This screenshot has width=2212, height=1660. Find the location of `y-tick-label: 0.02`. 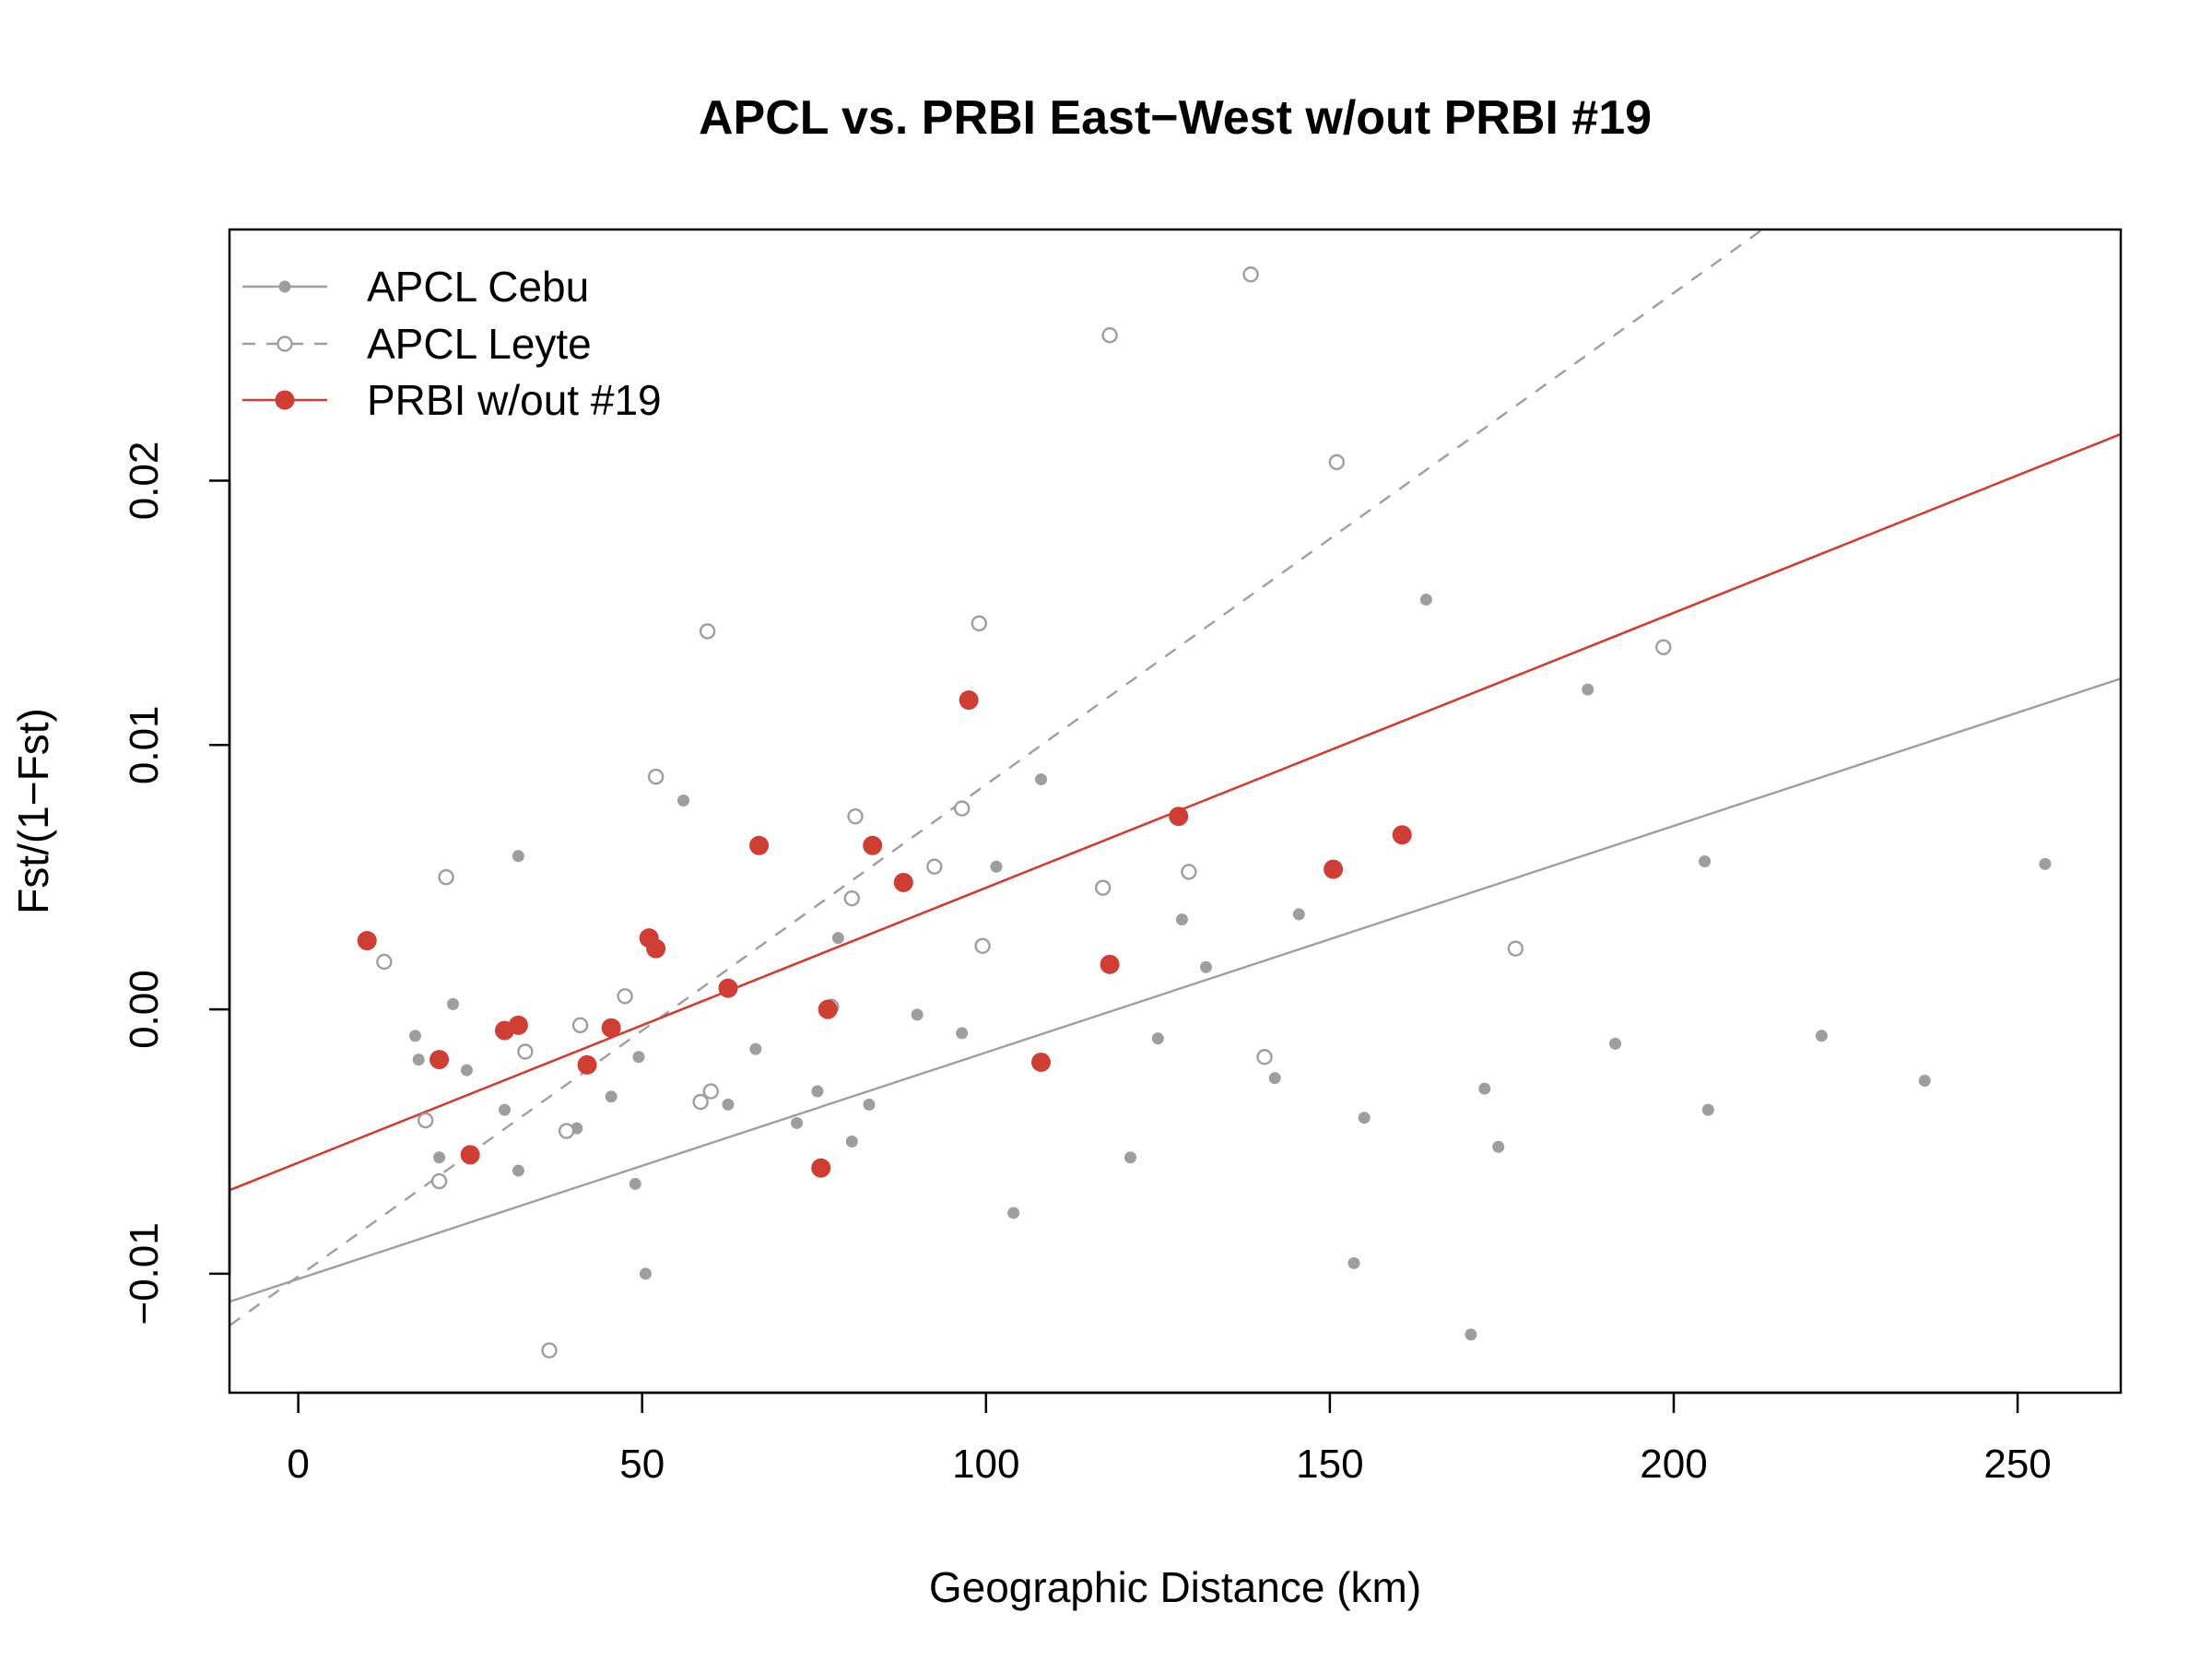

y-tick-label: 0.02 is located at coordinates (144, 481).